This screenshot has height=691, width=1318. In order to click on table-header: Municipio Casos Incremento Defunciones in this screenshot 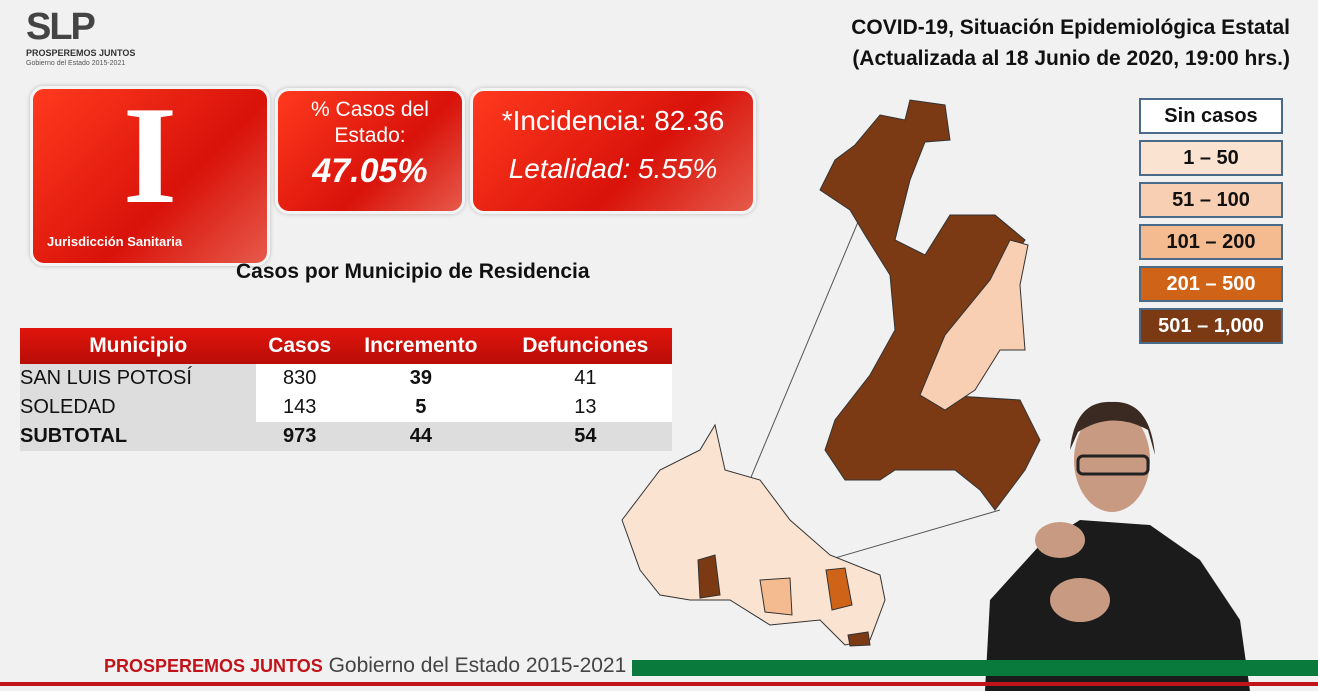, I will do `click(346, 346)`.